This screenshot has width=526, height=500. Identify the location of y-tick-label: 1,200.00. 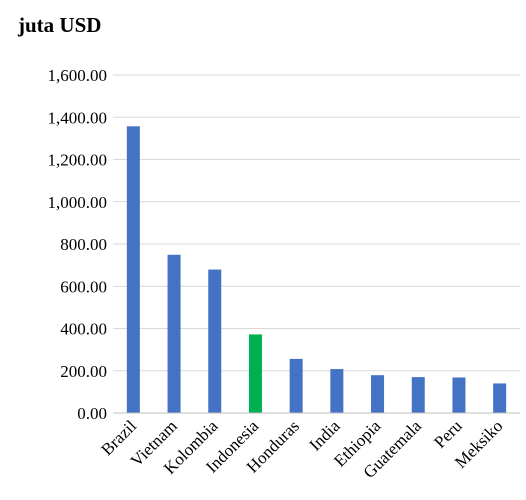
(78, 160).